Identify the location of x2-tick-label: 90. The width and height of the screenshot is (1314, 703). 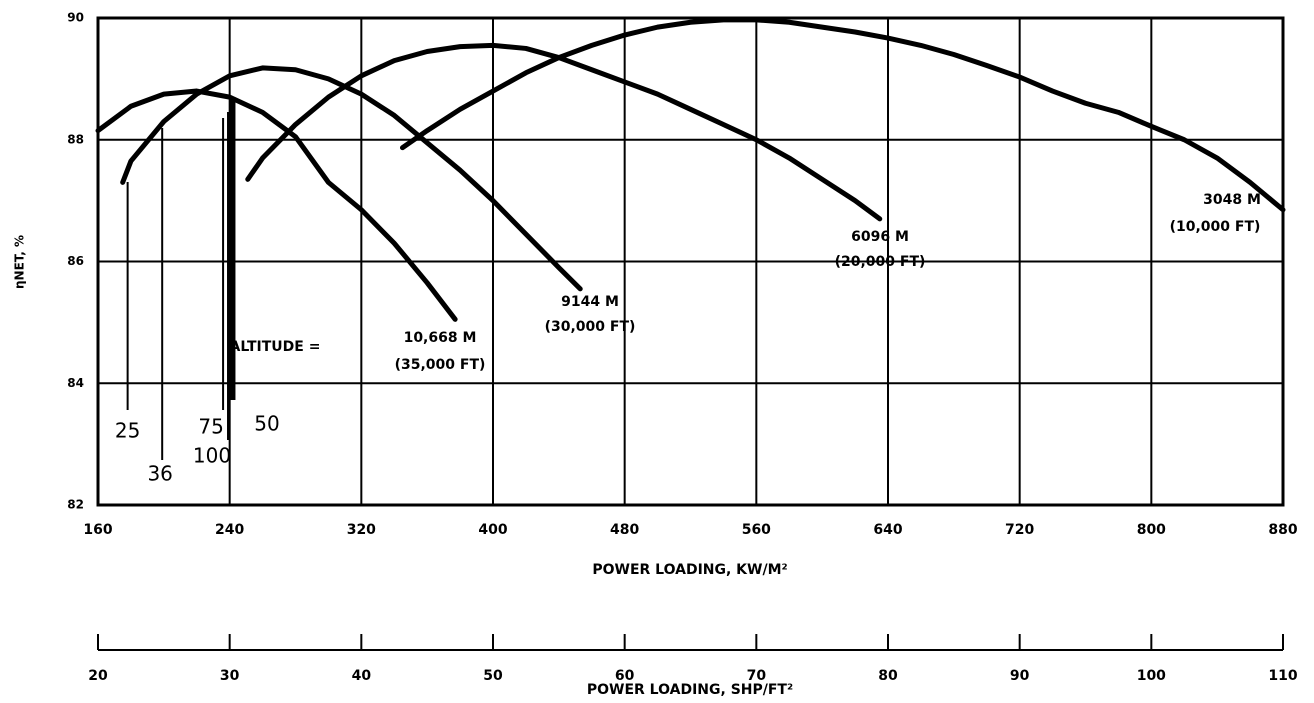
(1020, 676).